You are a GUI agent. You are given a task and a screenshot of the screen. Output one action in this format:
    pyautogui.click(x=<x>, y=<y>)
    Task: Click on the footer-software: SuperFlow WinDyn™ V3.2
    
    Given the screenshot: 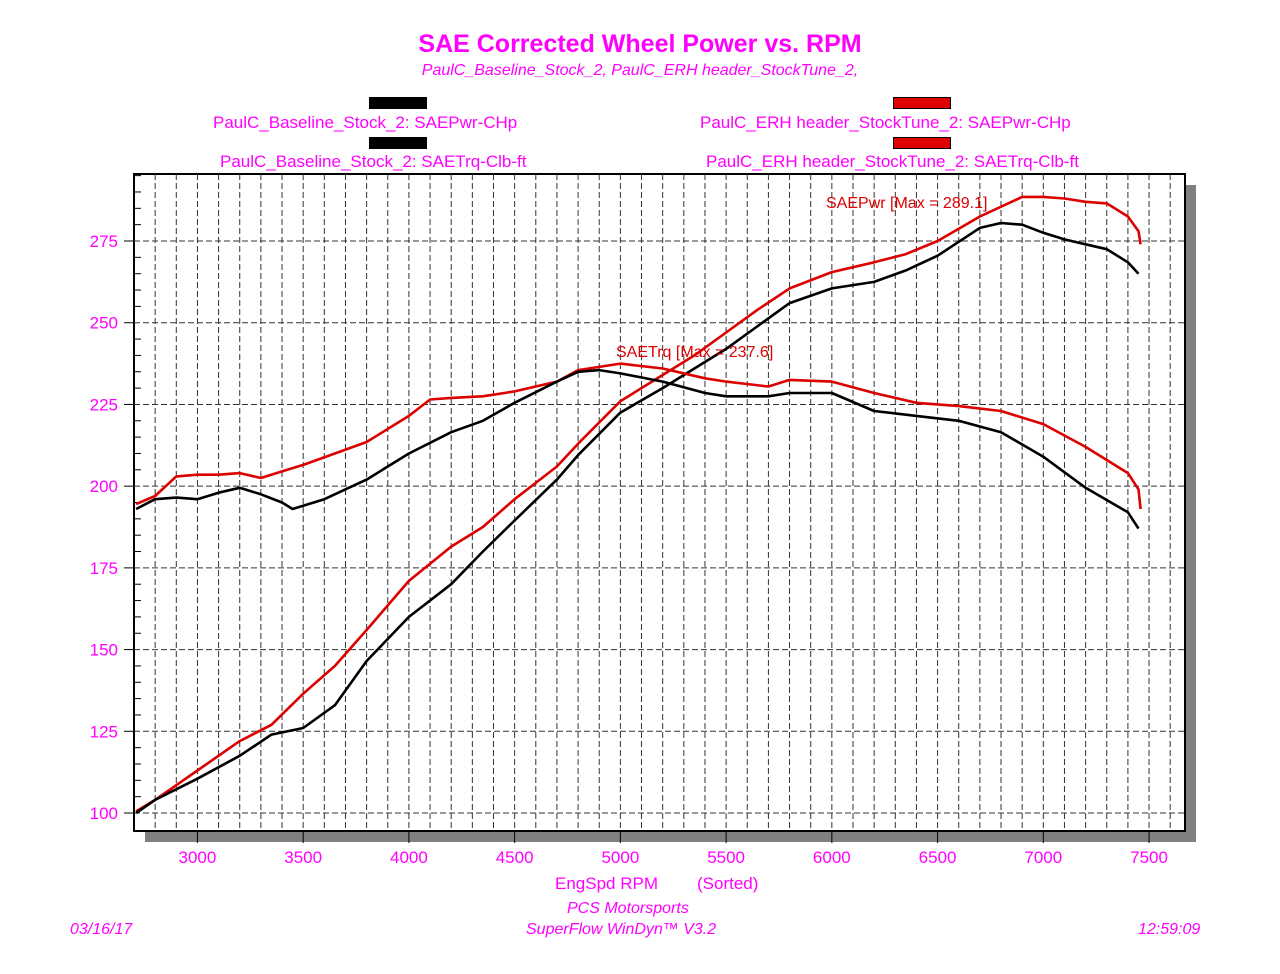 What is the action you would take?
    pyautogui.click(x=621, y=929)
    